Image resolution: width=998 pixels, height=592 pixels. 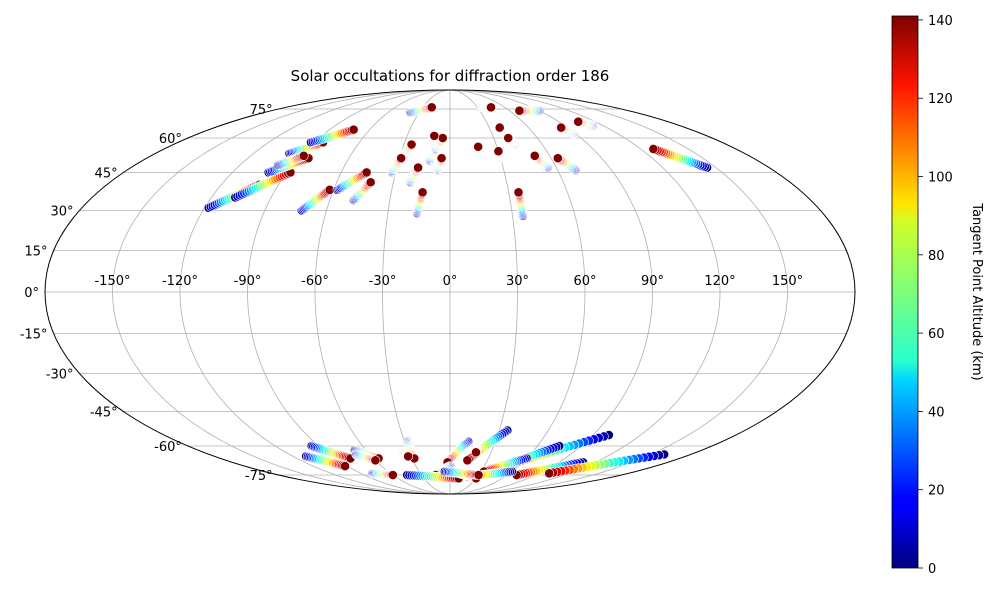 What do you see at coordinates (36, 252) in the screenshot?
I see `latitude-tick-label: 15°` at bounding box center [36, 252].